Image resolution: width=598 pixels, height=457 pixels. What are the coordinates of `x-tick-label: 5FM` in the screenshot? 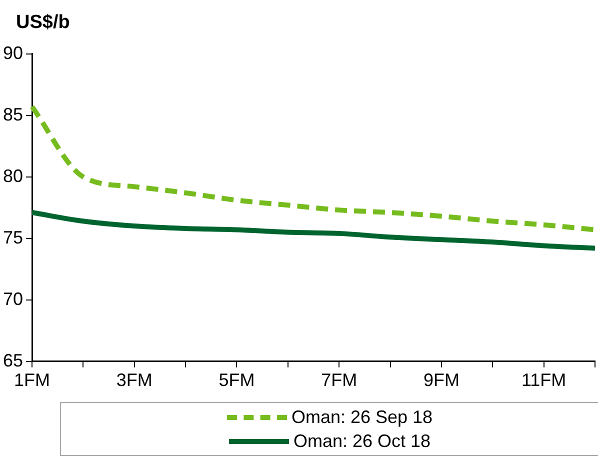 It's located at (236, 380).